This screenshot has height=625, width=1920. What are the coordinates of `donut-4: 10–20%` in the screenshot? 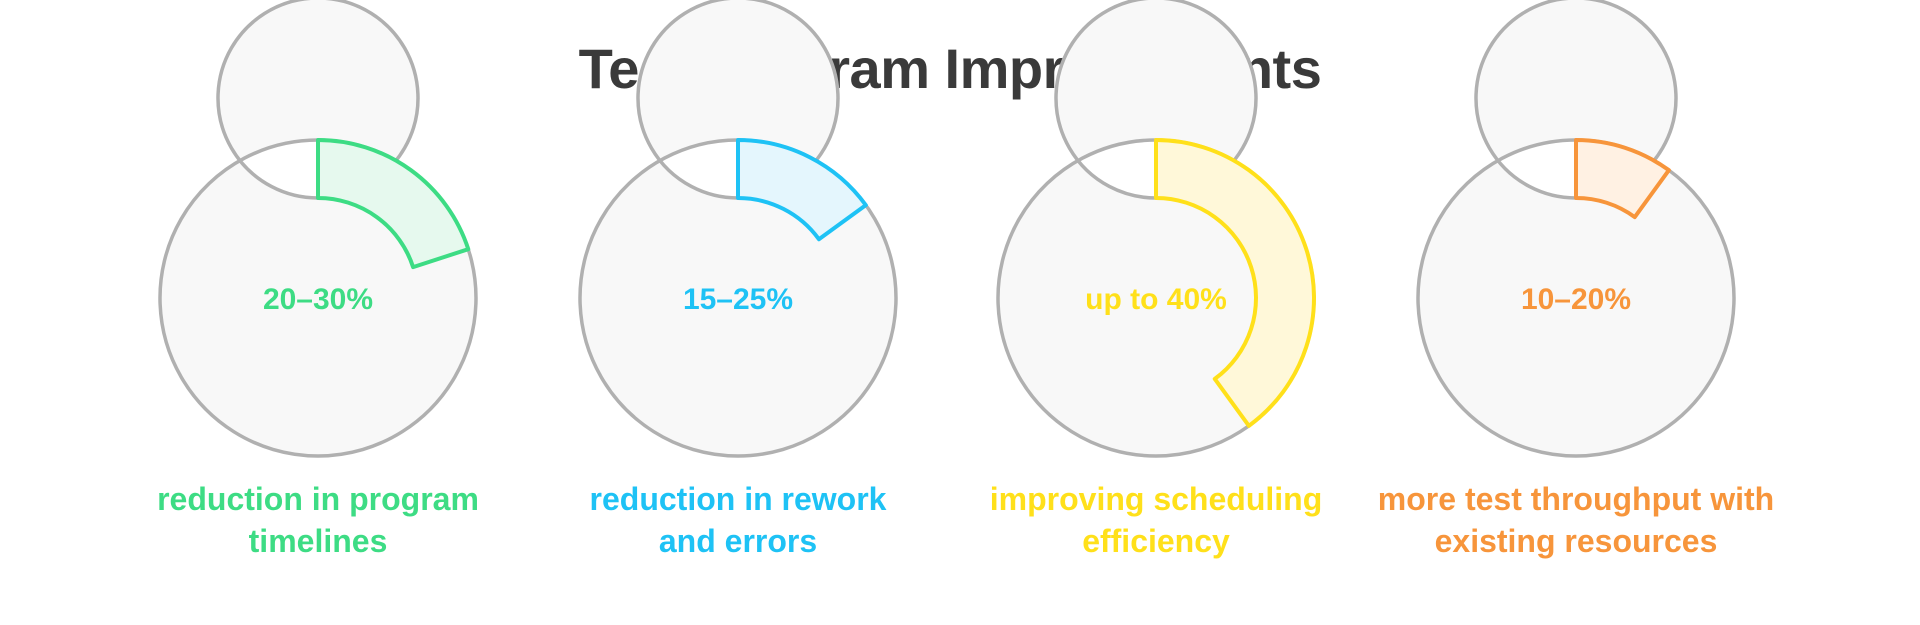 It's located at (1576, 229).